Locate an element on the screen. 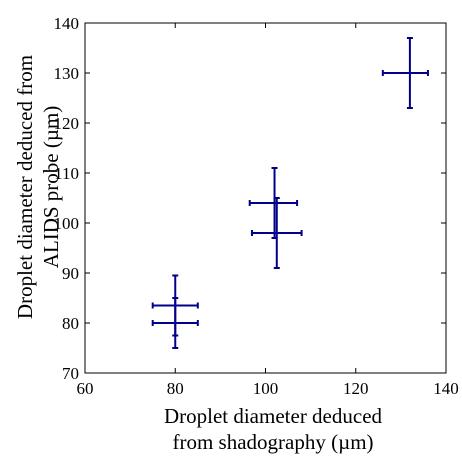 Image resolution: width=462 pixels, height=461 pixels. y-tick-label: 130 is located at coordinates (67, 73).